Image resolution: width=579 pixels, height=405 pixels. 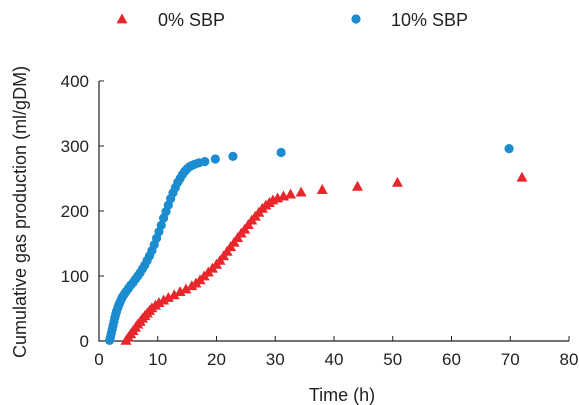 I want to click on legend-label: 0% SBP, so click(x=191, y=20).